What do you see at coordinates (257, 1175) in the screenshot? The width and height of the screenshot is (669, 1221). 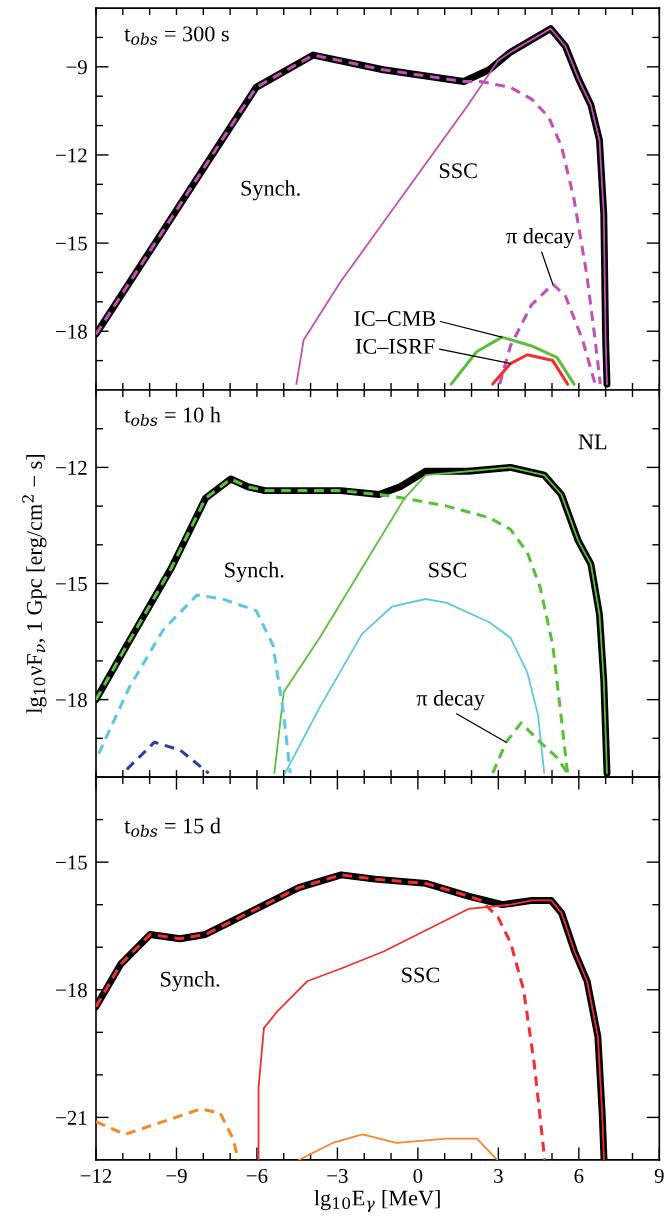 I see `x-tick-label: −6` at bounding box center [257, 1175].